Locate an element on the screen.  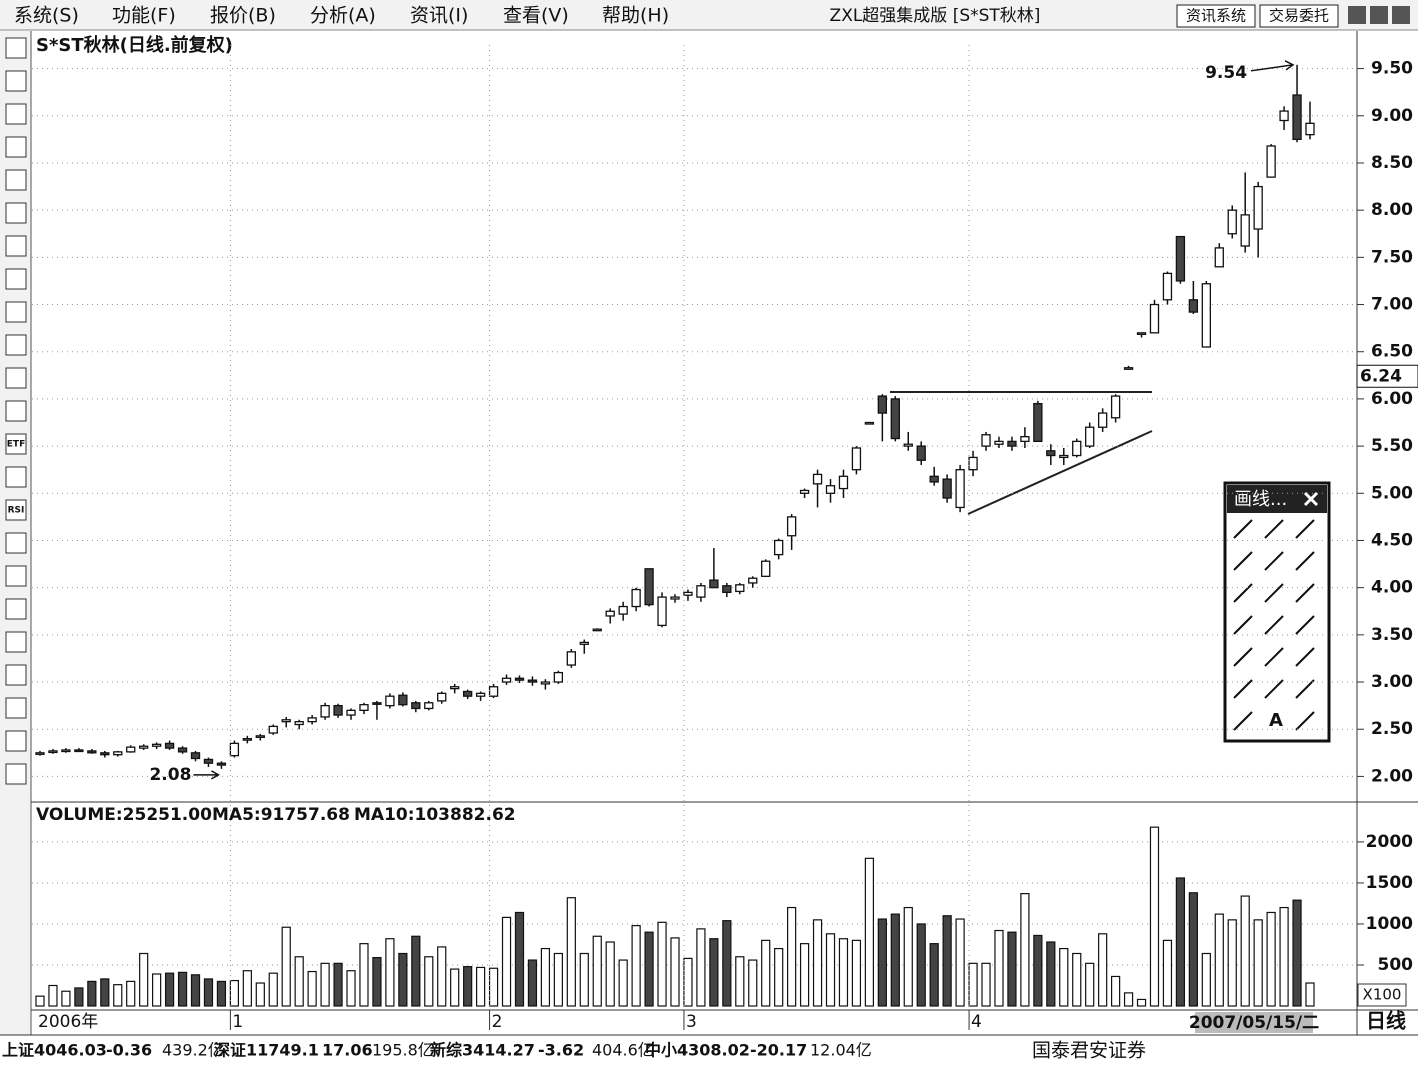
menu-item: 功能(F) is located at coordinates (144, 16).